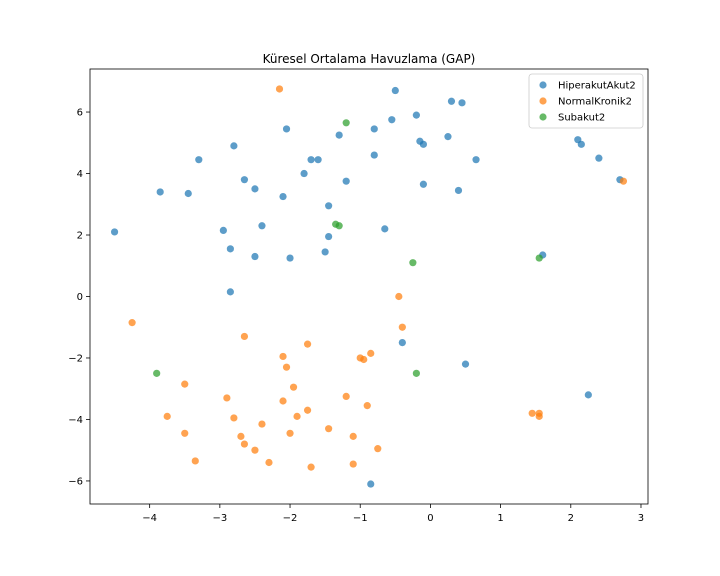 The image size is (720, 576). What do you see at coordinates (430, 518) in the screenshot?
I see `x-tick-label: 0` at bounding box center [430, 518].